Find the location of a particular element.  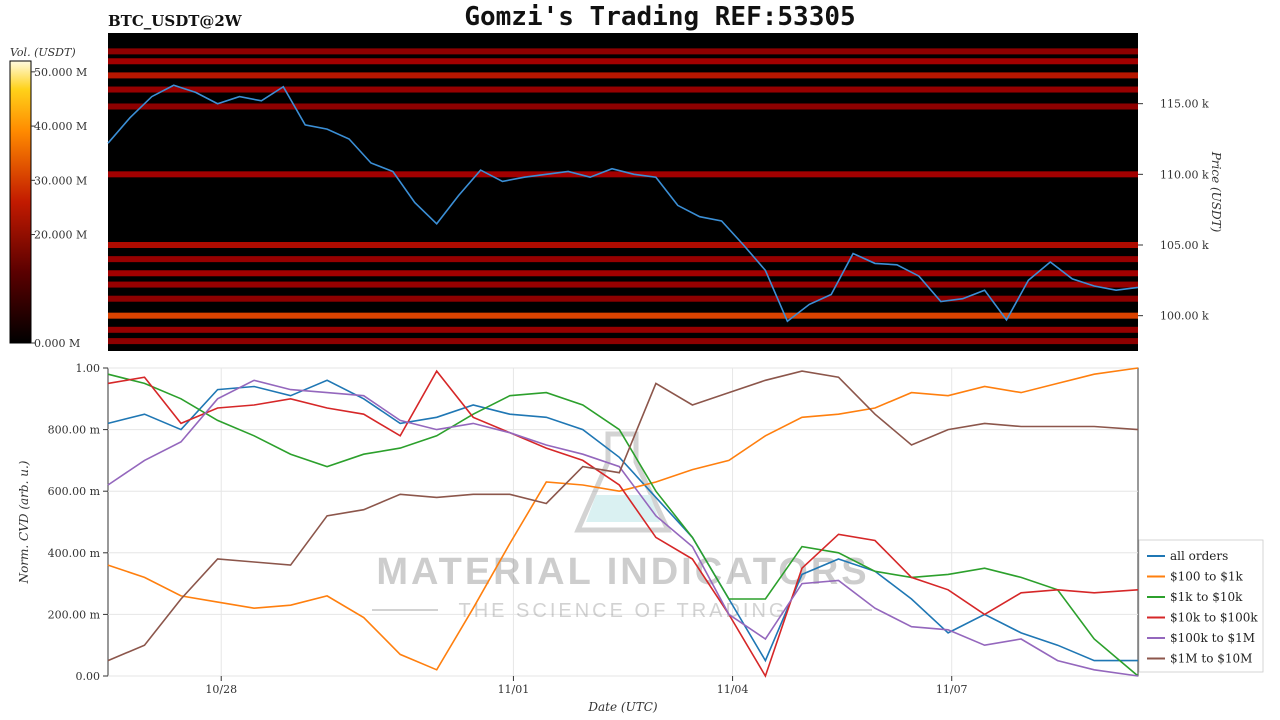

symbol-label: BTC_USDT@2W is located at coordinates (175, 21).